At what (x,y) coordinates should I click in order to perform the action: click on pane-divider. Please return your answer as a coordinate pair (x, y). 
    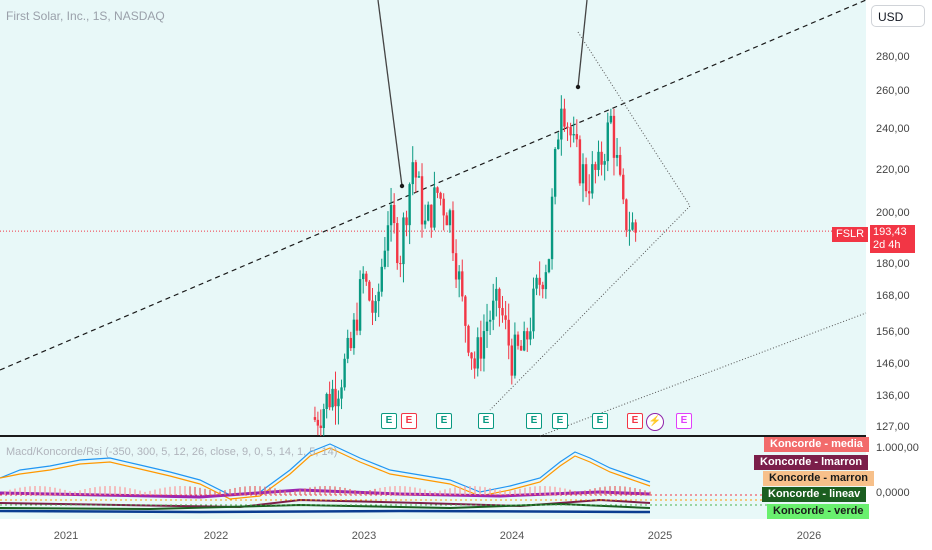
    Looking at the image, I should click on (466, 436).